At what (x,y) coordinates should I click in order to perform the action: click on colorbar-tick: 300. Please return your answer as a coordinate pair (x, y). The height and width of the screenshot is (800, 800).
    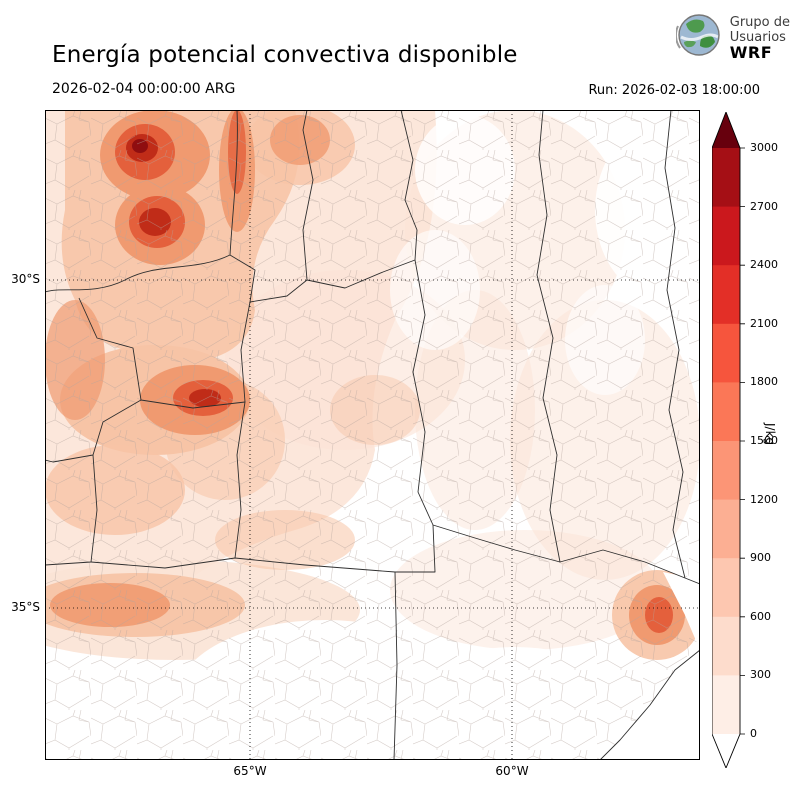
    Looking at the image, I should click on (760, 675).